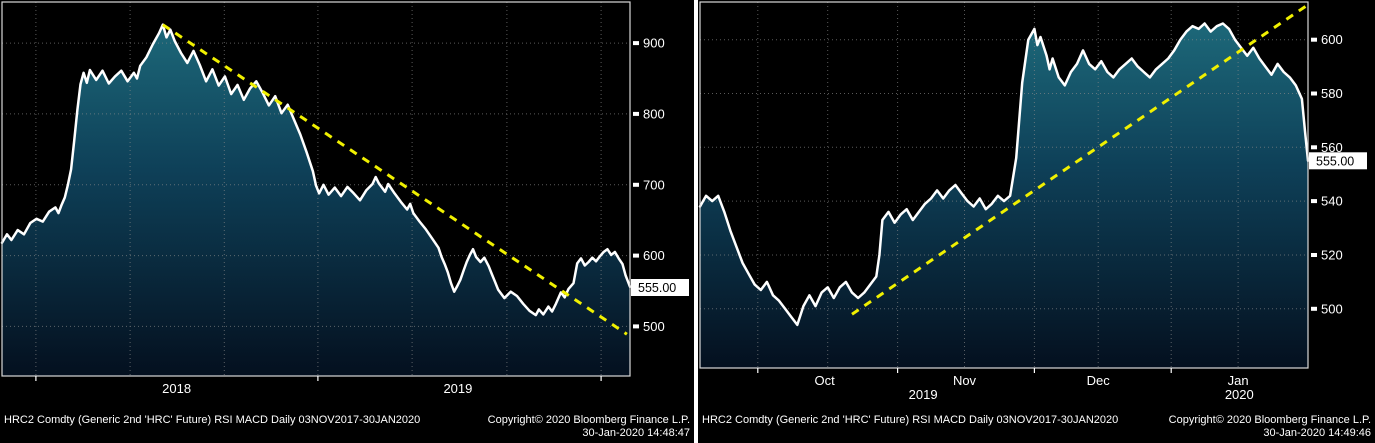 Image resolution: width=1375 pixels, height=443 pixels. What do you see at coordinates (923, 394) in the screenshot?
I see `x-year-label: 2019` at bounding box center [923, 394].